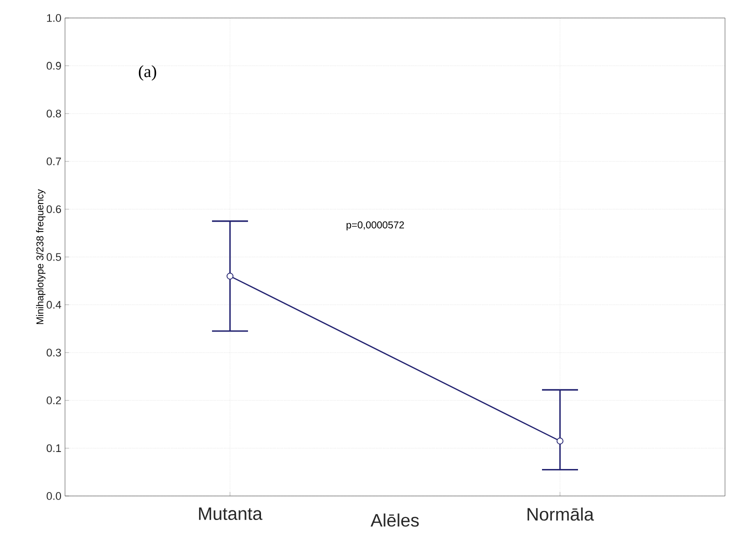 This screenshot has width=731, height=536. I want to click on y-tick-label: 0.9, so click(53, 66).